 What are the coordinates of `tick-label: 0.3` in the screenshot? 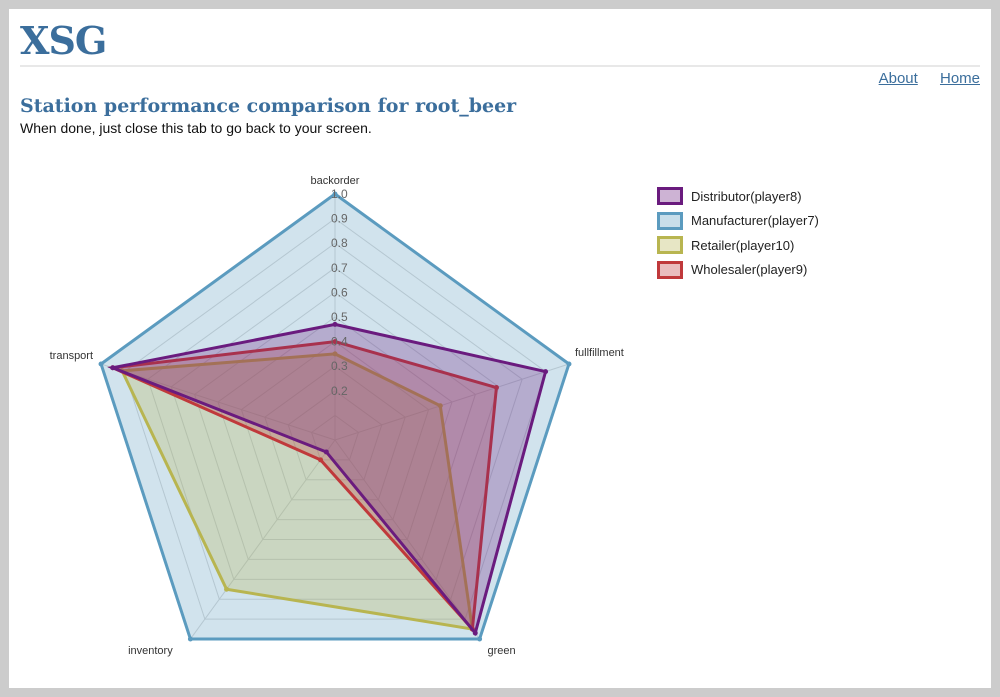 It's located at (339, 366).